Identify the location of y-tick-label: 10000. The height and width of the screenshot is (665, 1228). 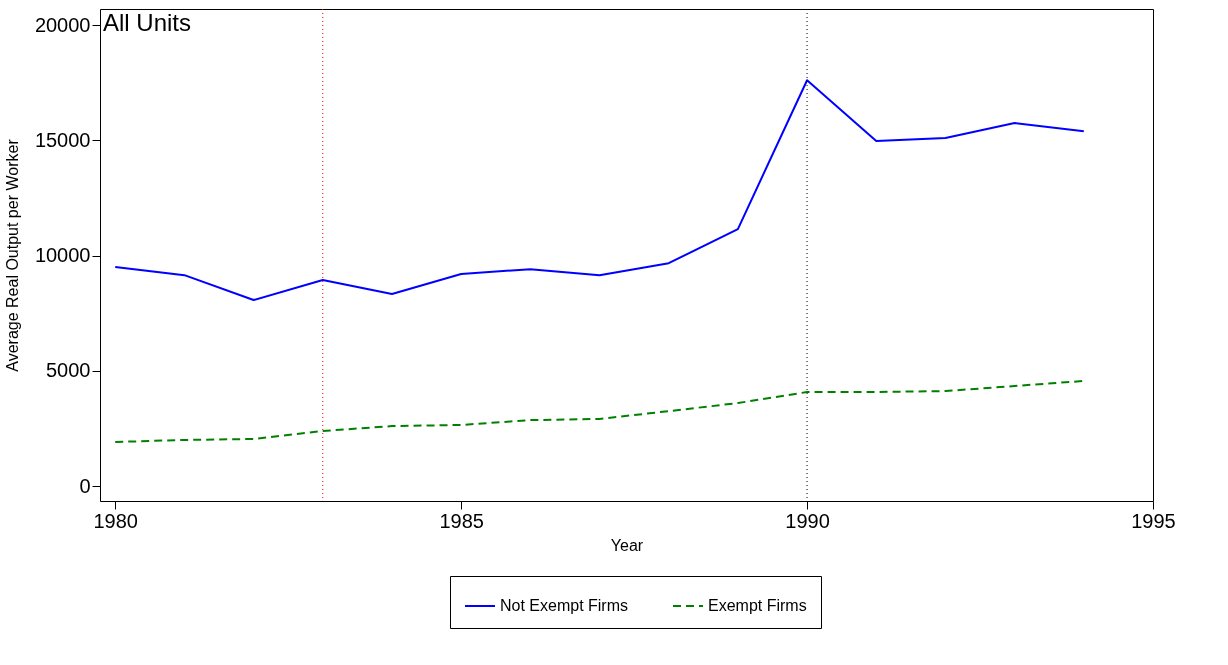
(62, 255).